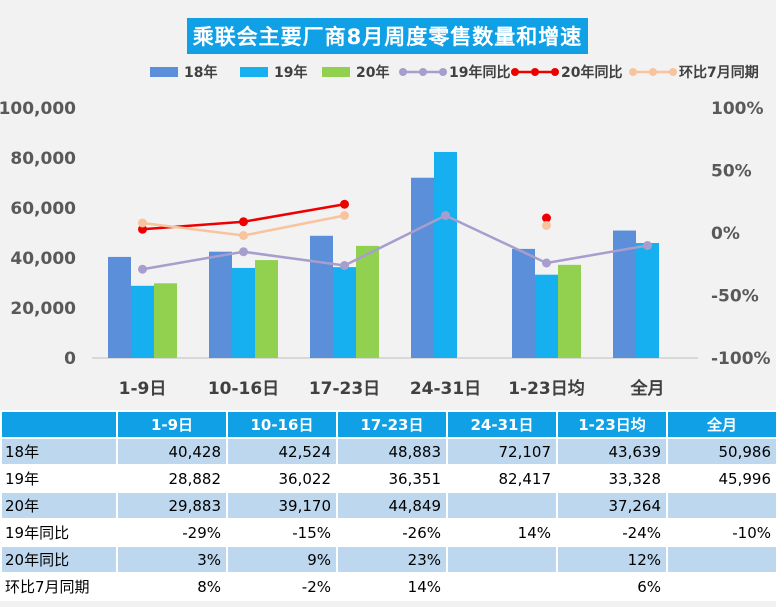  Describe the element at coordinates (546, 388) in the screenshot. I see `x-tick-label: 1-23日均` at that location.